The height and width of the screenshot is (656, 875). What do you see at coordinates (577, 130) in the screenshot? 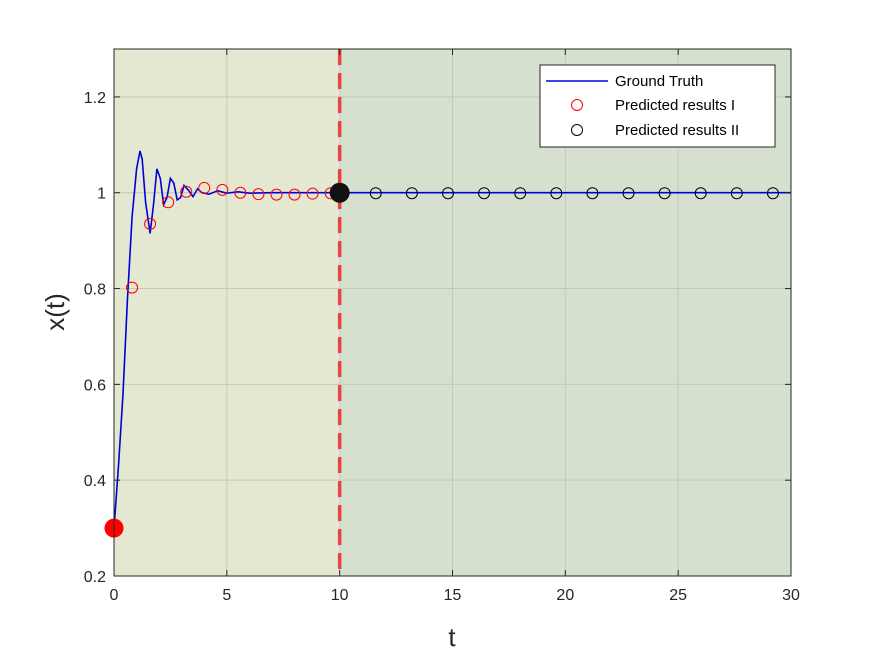
I see `legend-marker-ii` at bounding box center [577, 130].